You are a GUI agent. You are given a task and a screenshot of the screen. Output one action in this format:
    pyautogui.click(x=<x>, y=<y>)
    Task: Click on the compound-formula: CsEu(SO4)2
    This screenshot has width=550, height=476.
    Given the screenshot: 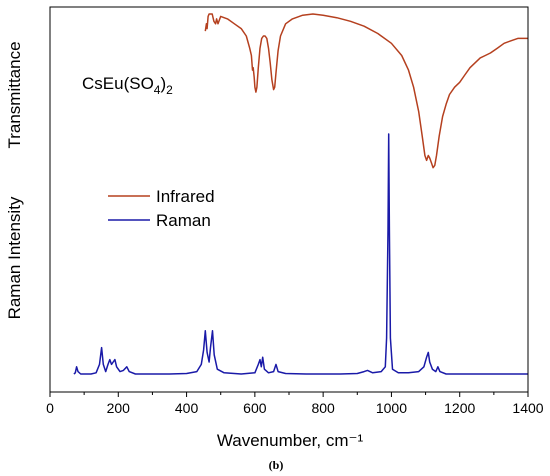 What is the action you would take?
    pyautogui.click(x=127, y=85)
    